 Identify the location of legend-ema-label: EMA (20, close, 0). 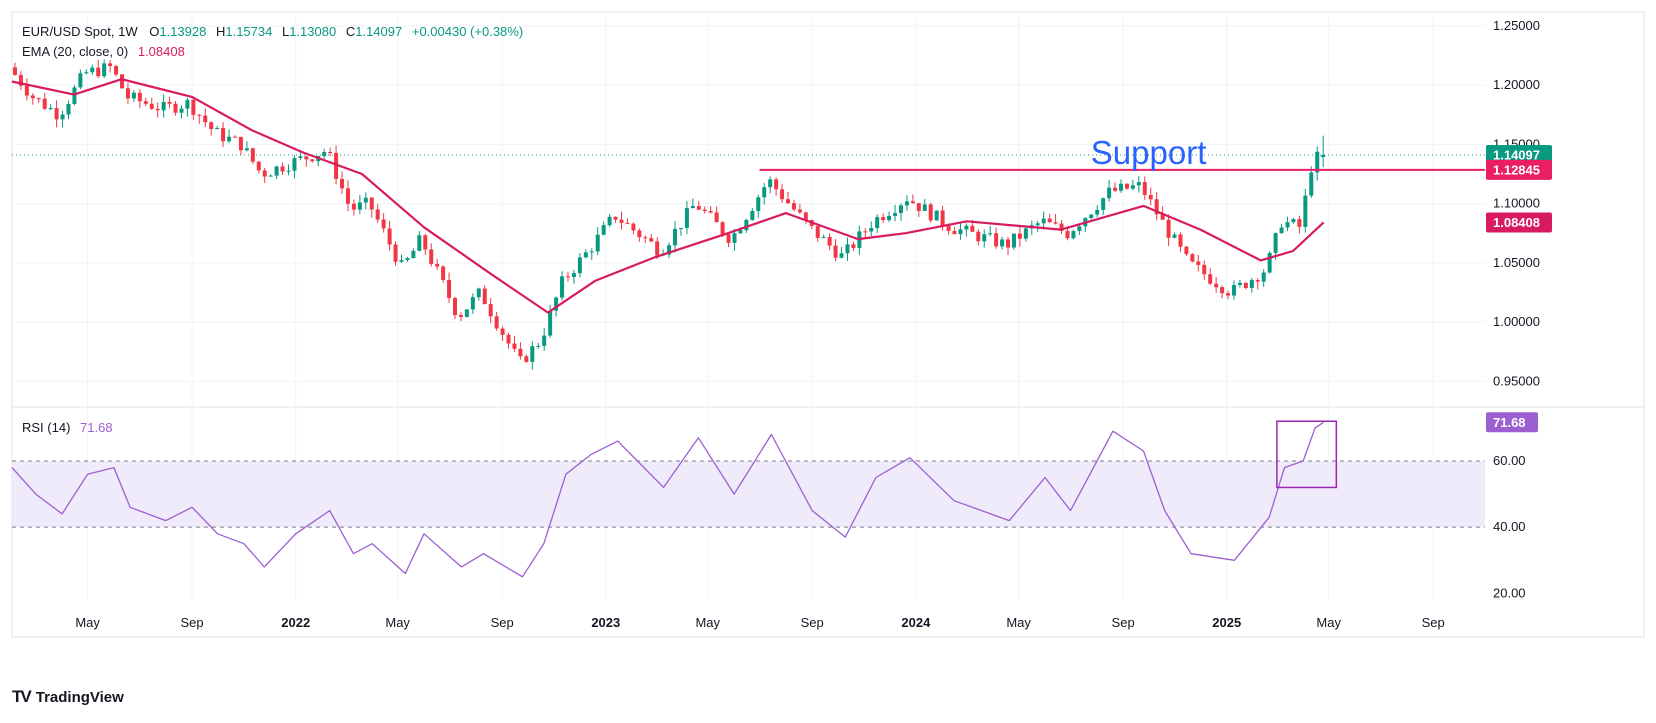
(75, 51).